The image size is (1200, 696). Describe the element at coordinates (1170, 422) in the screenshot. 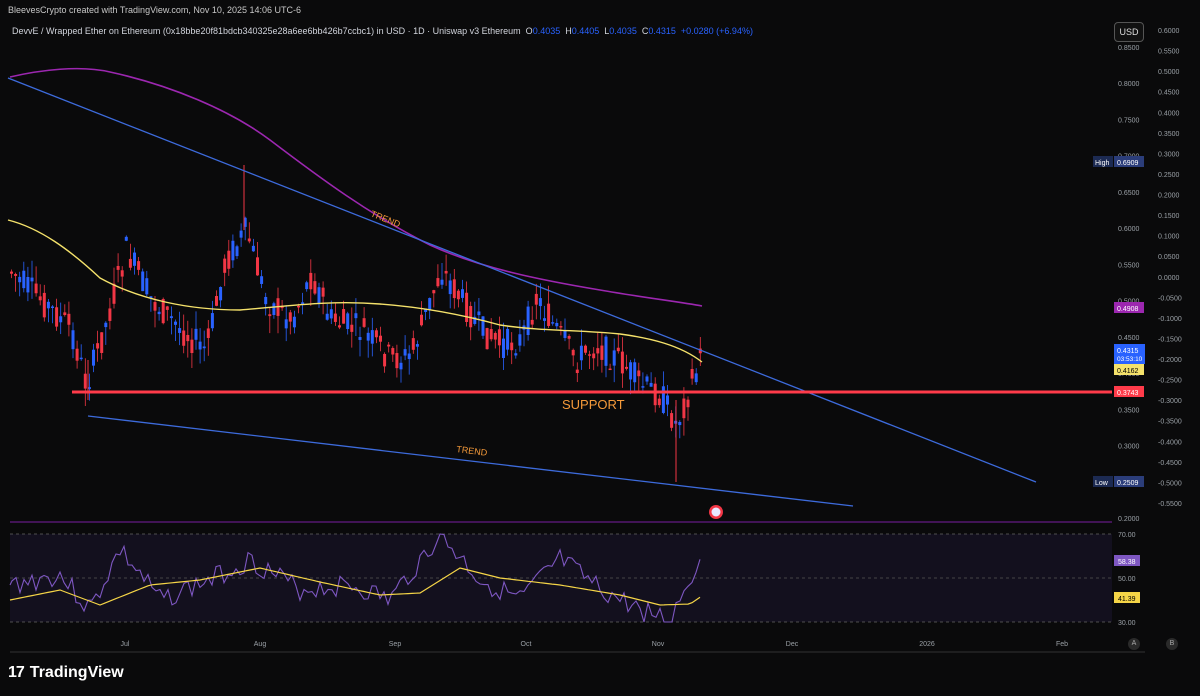

I see `y-tick-label-secondary: -0.3500` at that location.